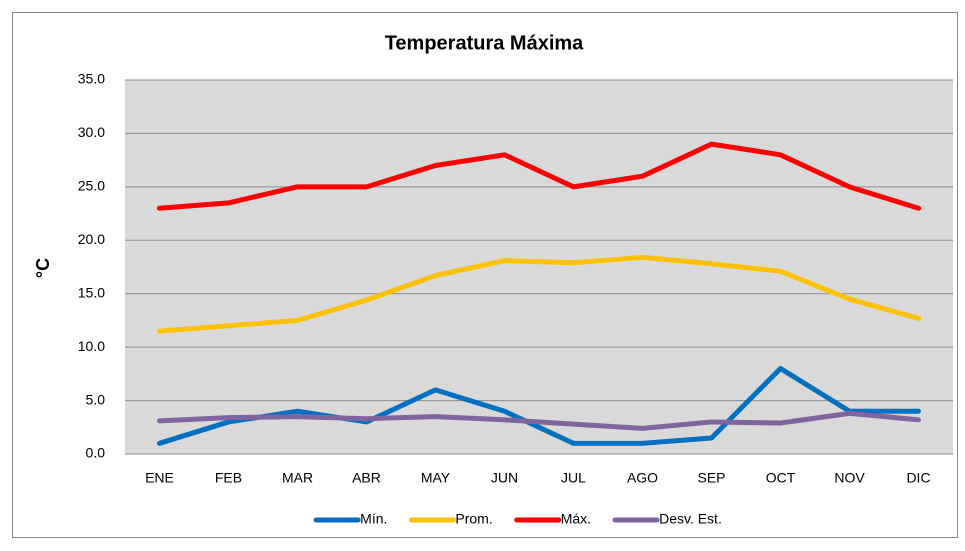 The height and width of the screenshot is (551, 965). What do you see at coordinates (436, 478) in the screenshot?
I see `x-tick-label: MAY` at bounding box center [436, 478].